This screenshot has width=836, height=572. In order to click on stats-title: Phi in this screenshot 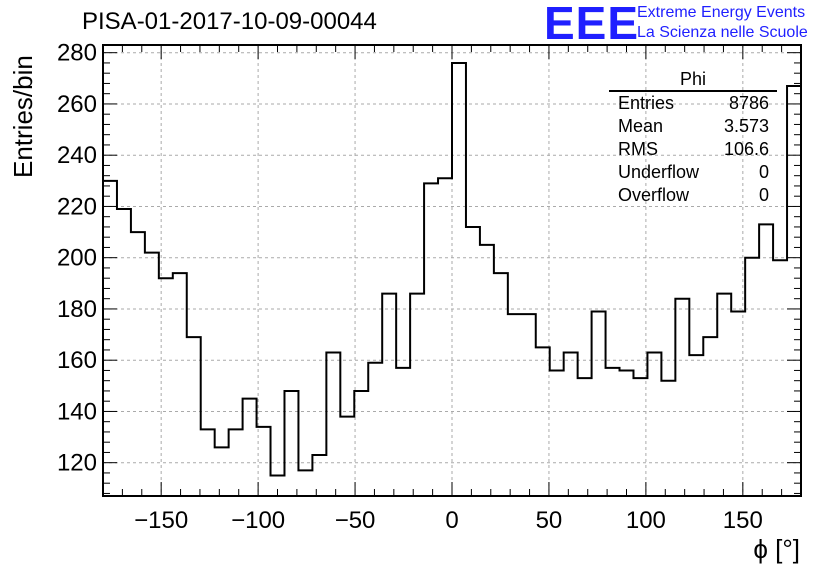, I will do `click(693, 80)`.